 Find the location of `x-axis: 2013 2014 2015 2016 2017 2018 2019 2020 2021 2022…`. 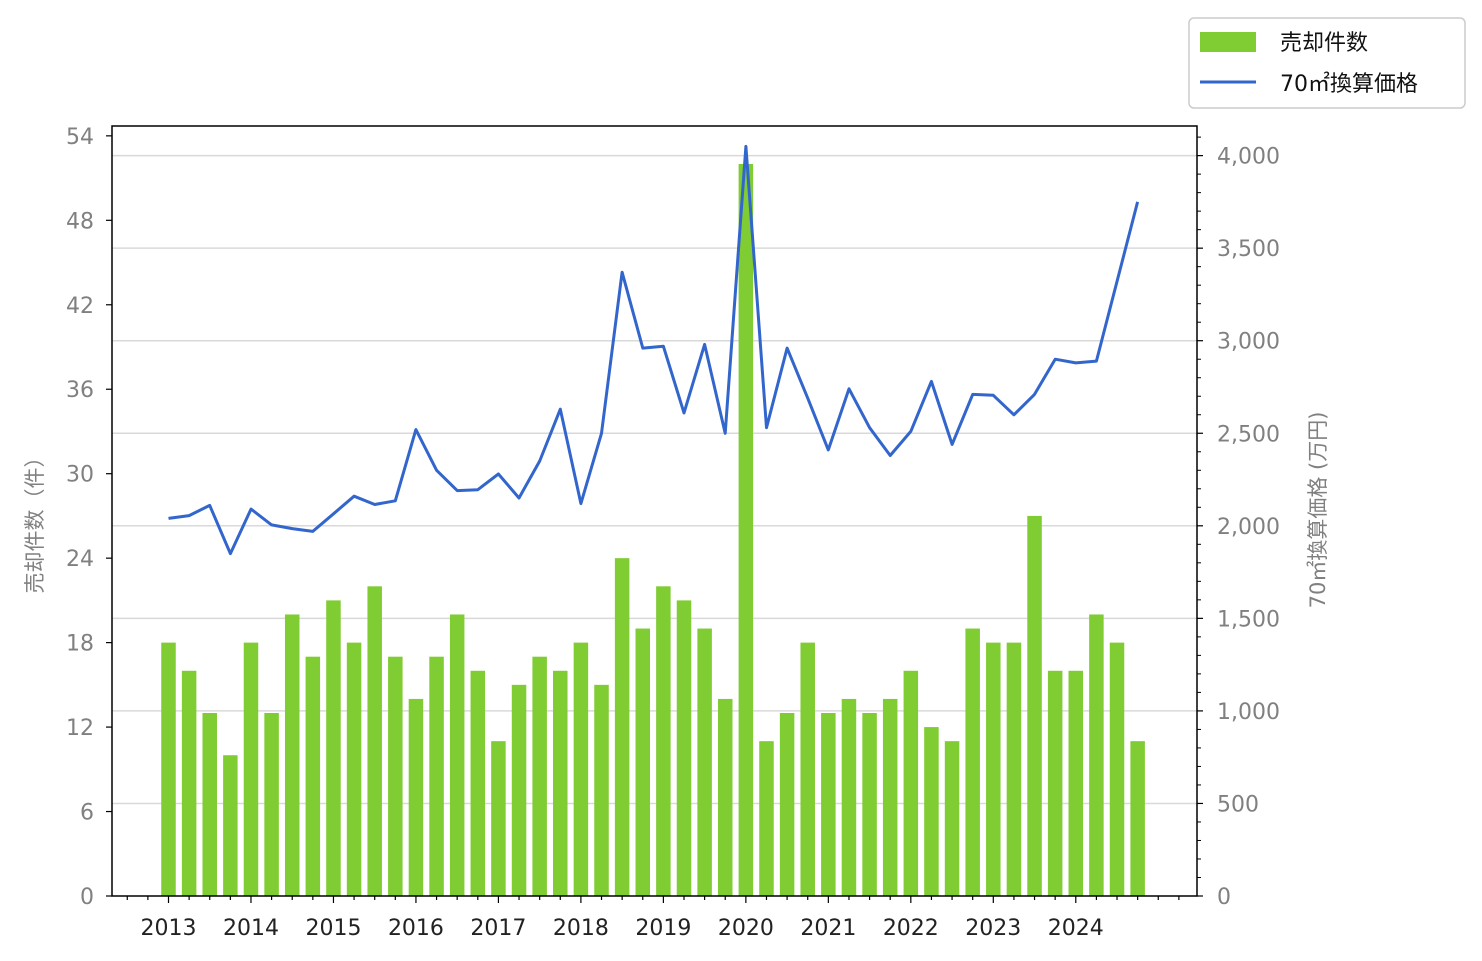

x-axis: 2013 2014 2015 2016 2017 2018 2019 2020 2021 2022… is located at coordinates (653, 918).